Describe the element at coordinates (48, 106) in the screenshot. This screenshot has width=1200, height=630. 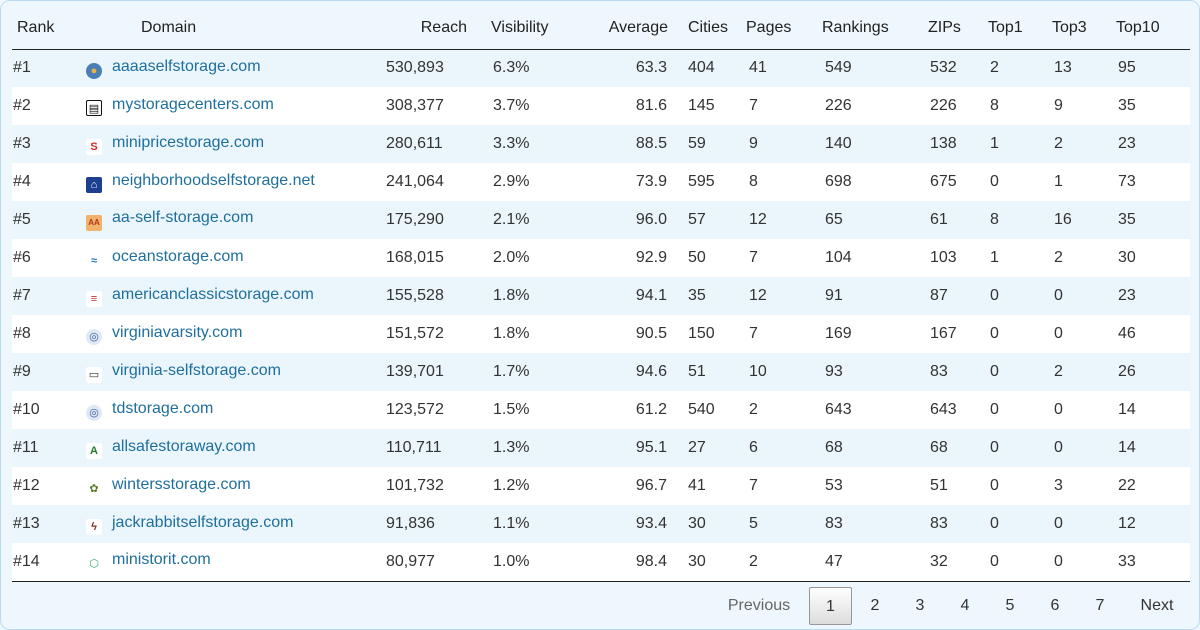
I see `cell-rank: #2` at that location.